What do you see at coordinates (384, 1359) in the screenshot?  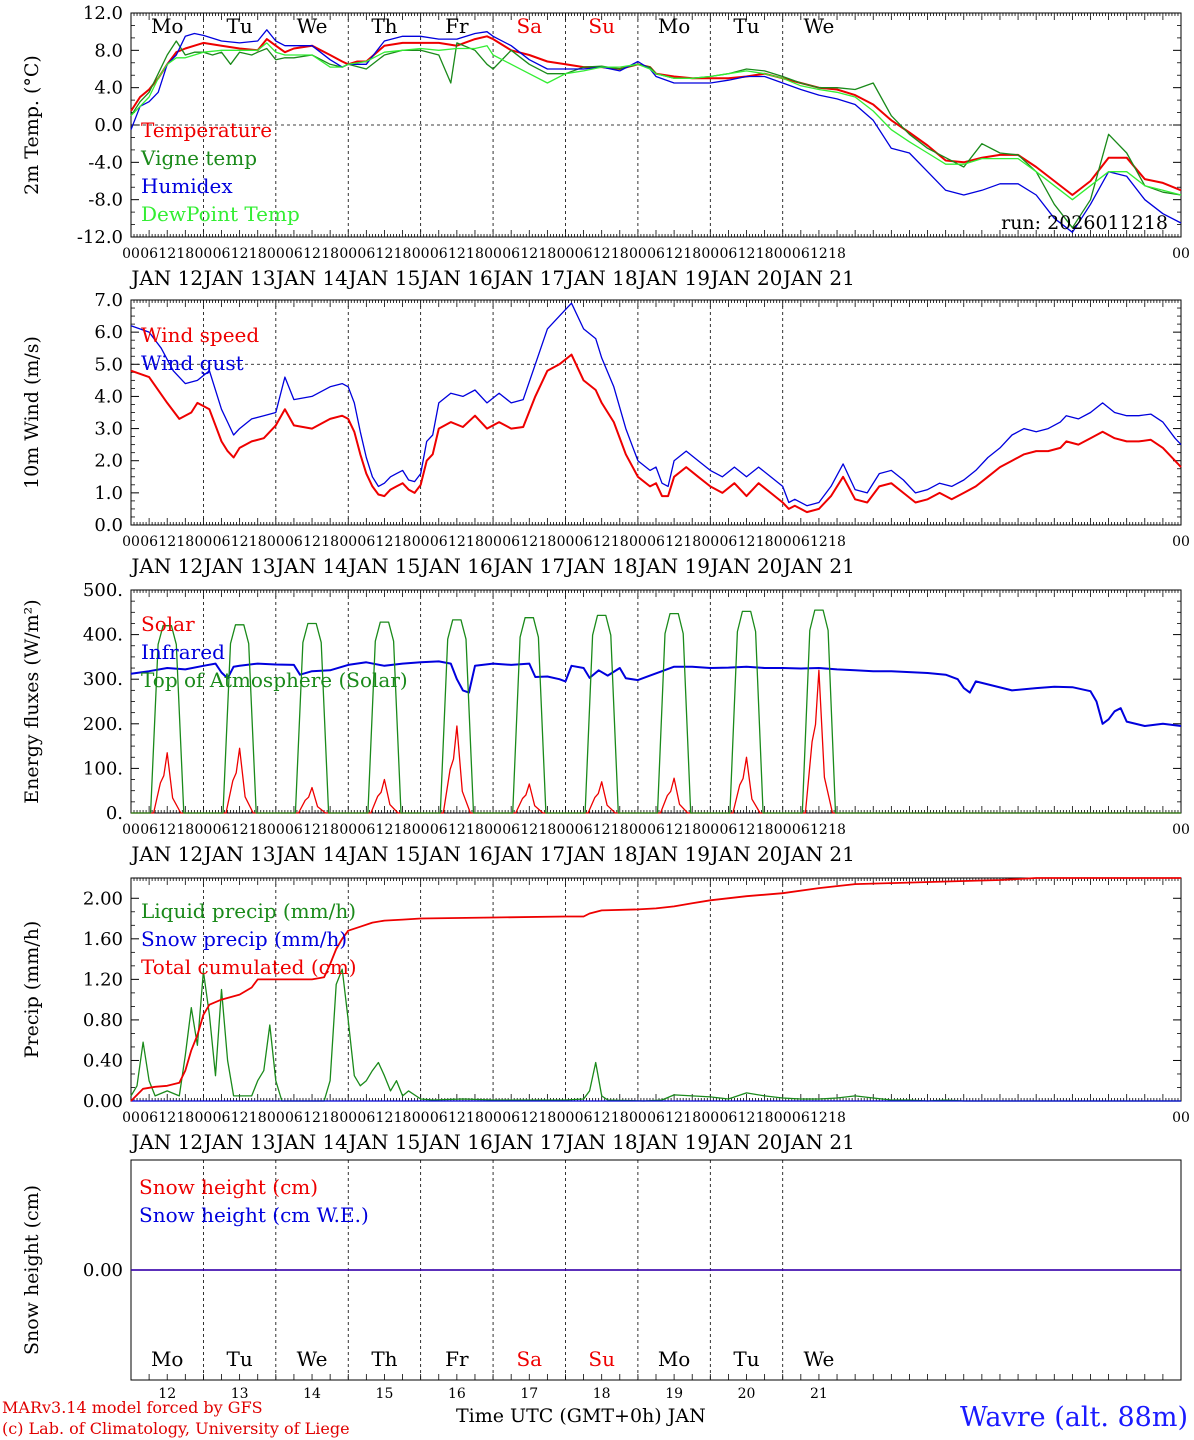 I see `day-name-bottom: Th` at bounding box center [384, 1359].